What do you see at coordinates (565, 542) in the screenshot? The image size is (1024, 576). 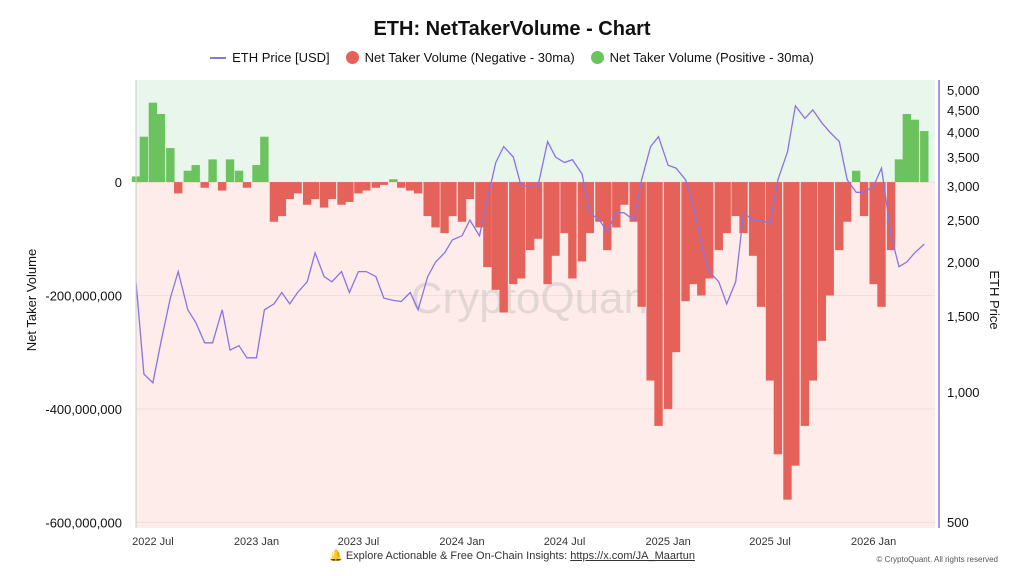 I see `x-tick-label: 2024 Jul` at bounding box center [565, 542].